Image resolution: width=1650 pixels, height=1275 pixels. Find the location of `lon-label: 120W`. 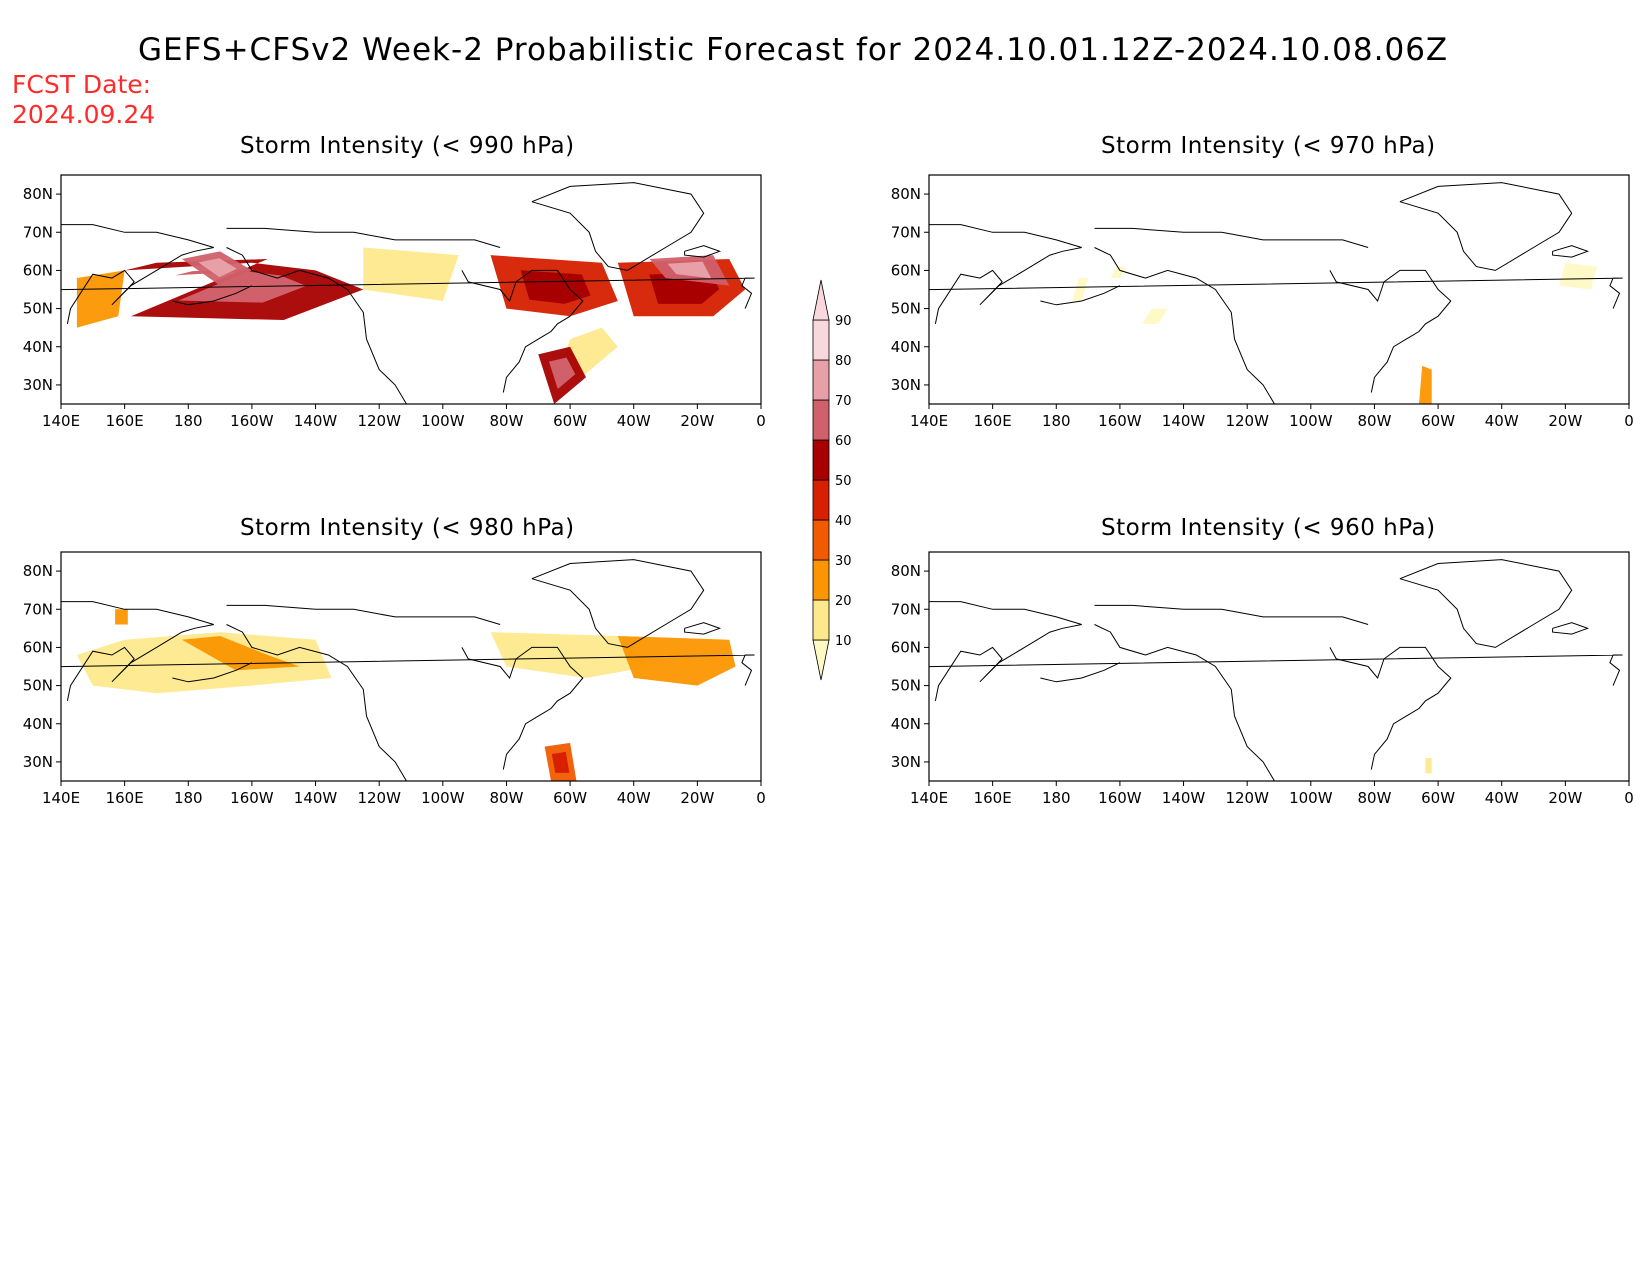

lon-label: 120W is located at coordinates (1247, 798).